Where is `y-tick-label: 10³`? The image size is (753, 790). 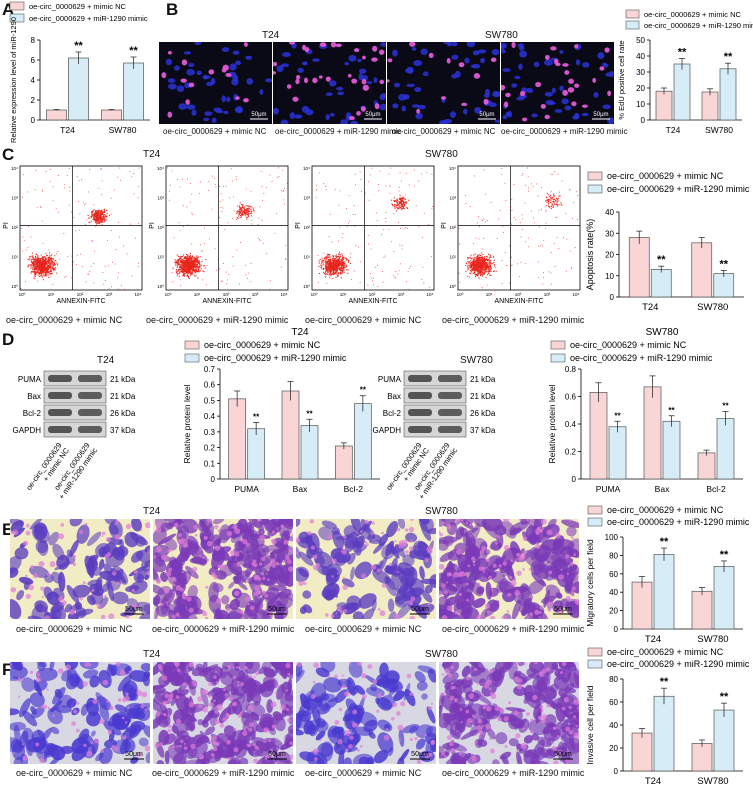 y-tick-label: 10³ is located at coordinates (306, 198).